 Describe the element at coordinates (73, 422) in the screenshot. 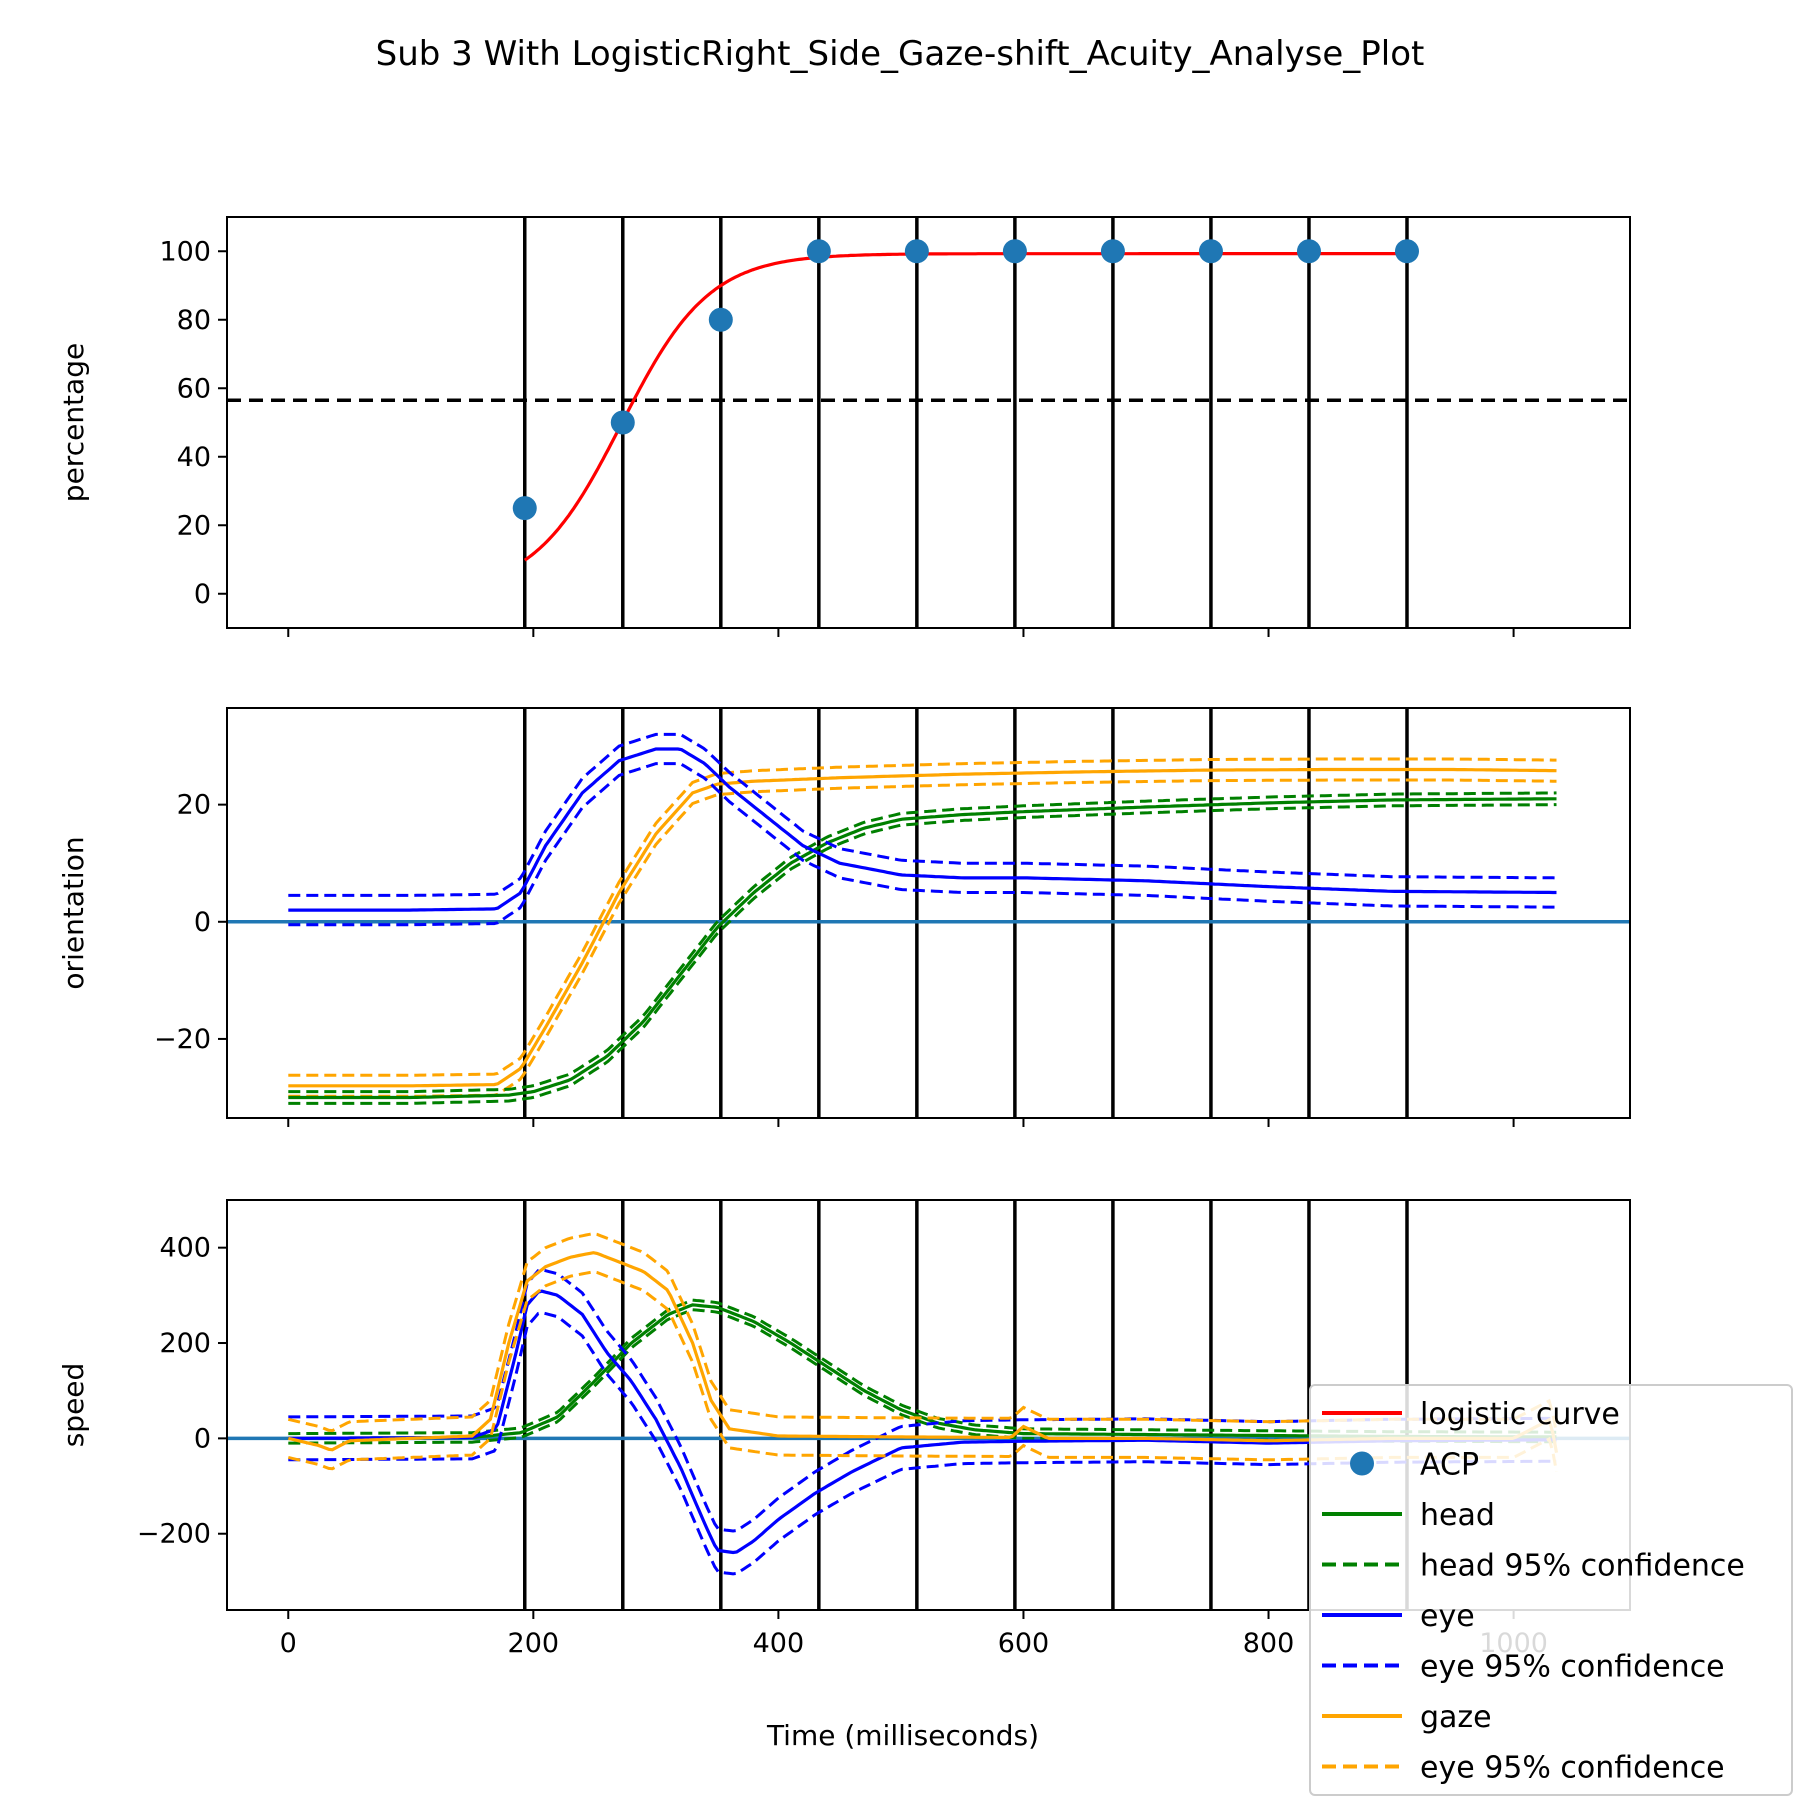

I see `y-axis-label: percentage` at that location.